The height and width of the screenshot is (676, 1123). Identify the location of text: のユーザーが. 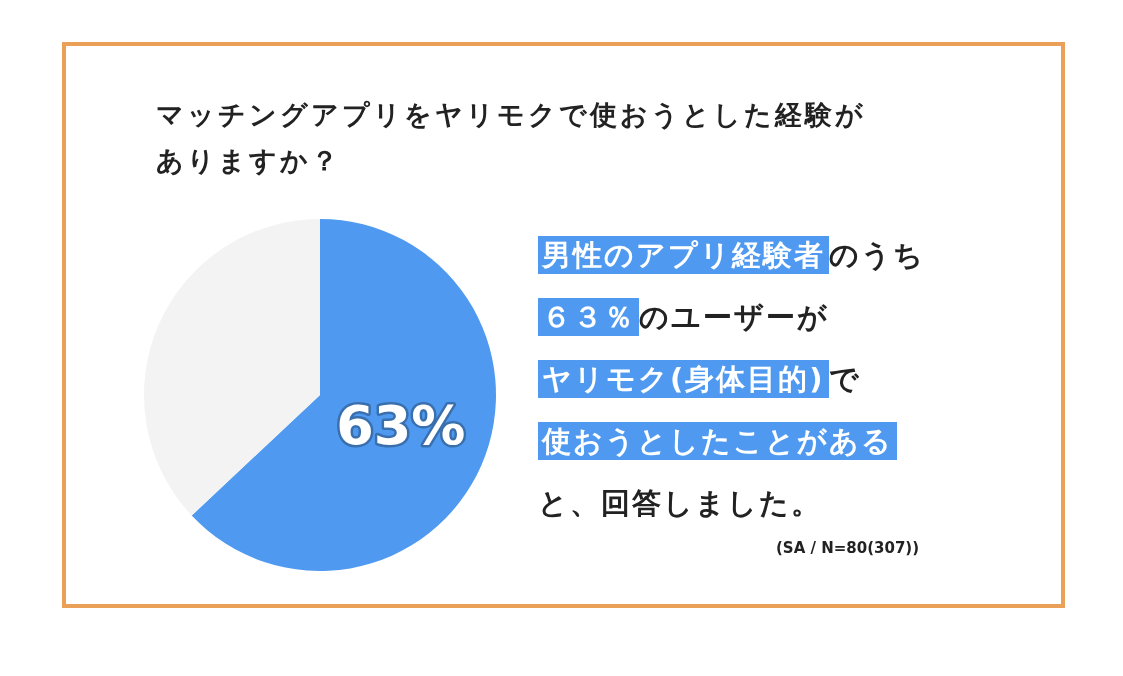
(734, 317).